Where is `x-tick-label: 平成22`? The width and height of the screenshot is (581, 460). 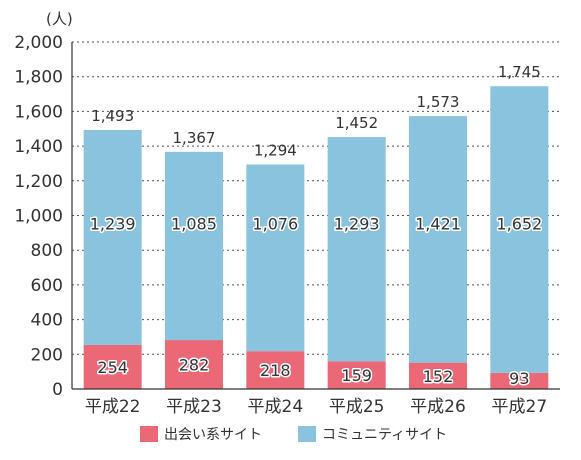 x-tick-label: 平成22 is located at coordinates (113, 407).